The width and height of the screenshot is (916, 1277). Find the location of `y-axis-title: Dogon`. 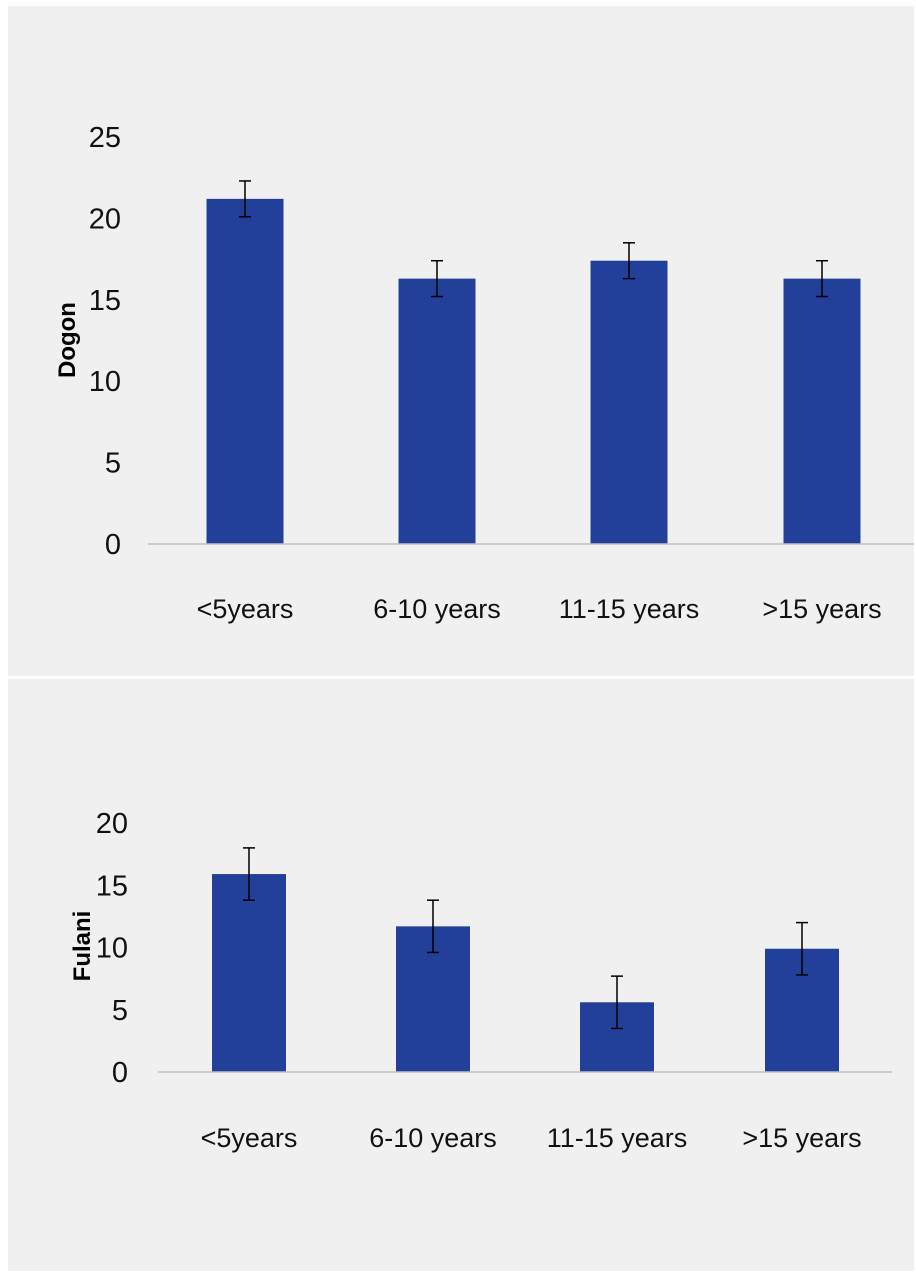

y-axis-title: Dogon is located at coordinates (67, 340).